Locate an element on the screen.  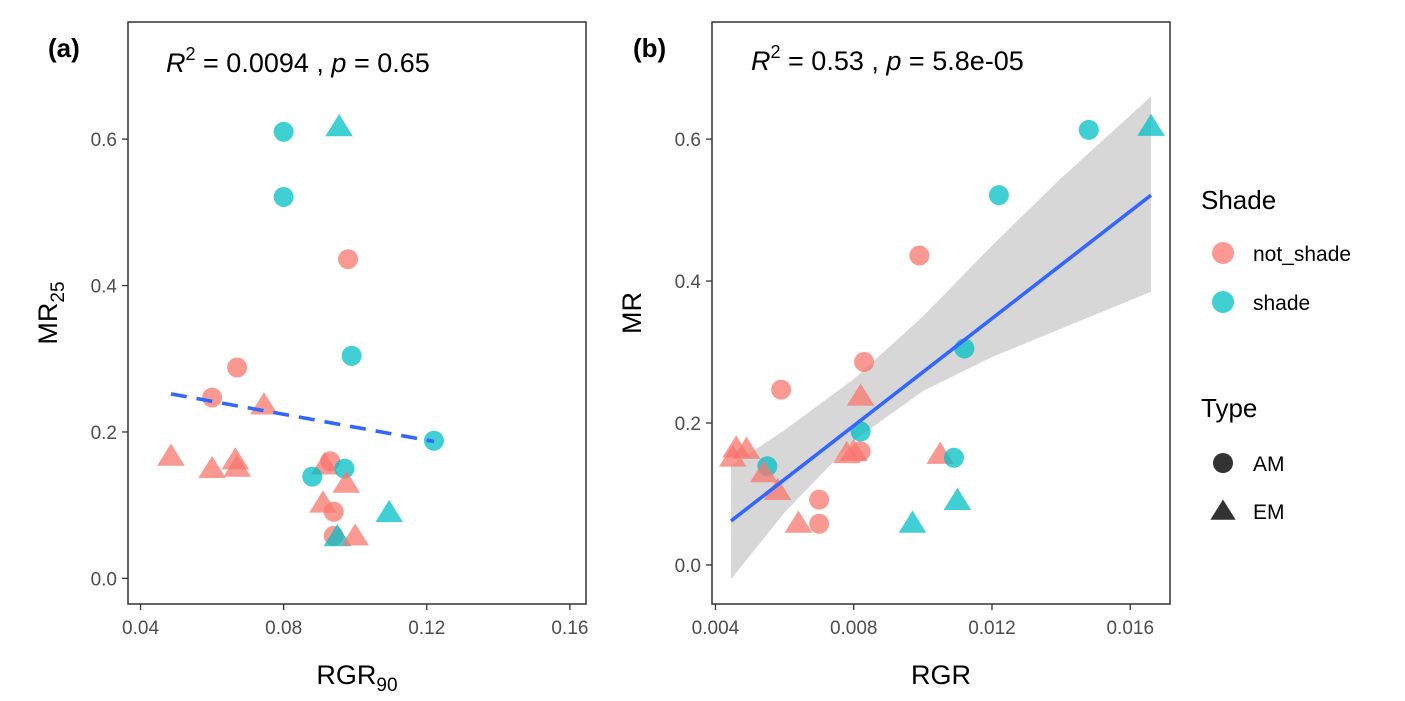
legend-label-shade: shade is located at coordinates (1281, 303).